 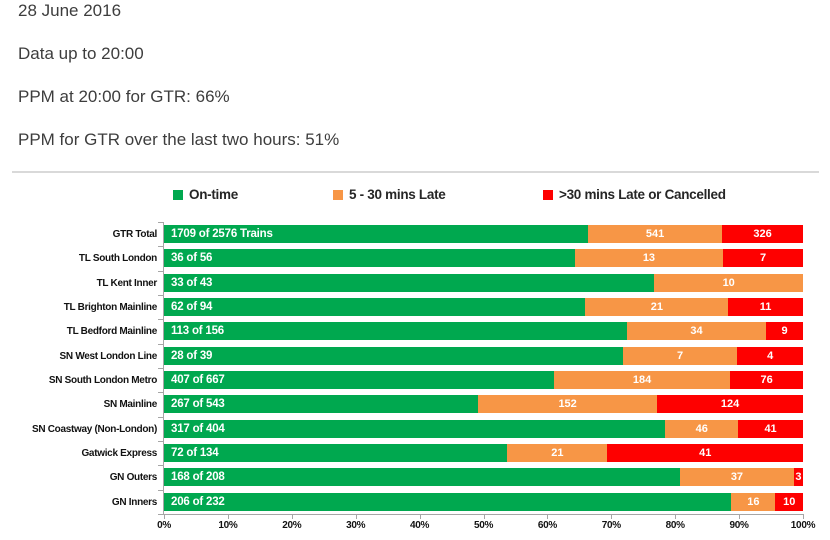 I want to click on bar-segment-on-time: 33 of 43, so click(x=409, y=282).